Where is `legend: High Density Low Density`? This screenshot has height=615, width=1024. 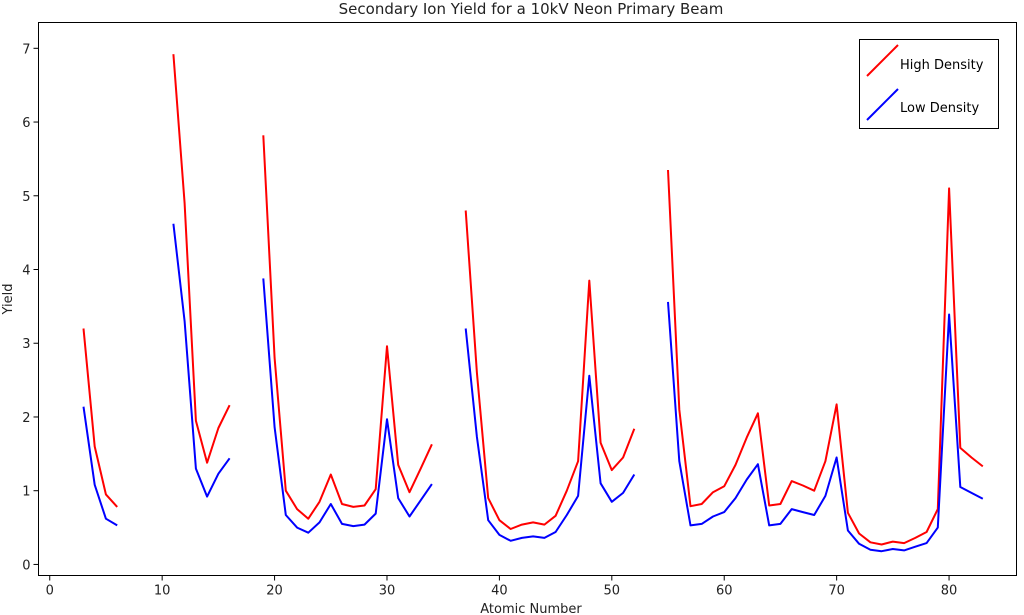
legend: High Density Low Density is located at coordinates (929, 84).